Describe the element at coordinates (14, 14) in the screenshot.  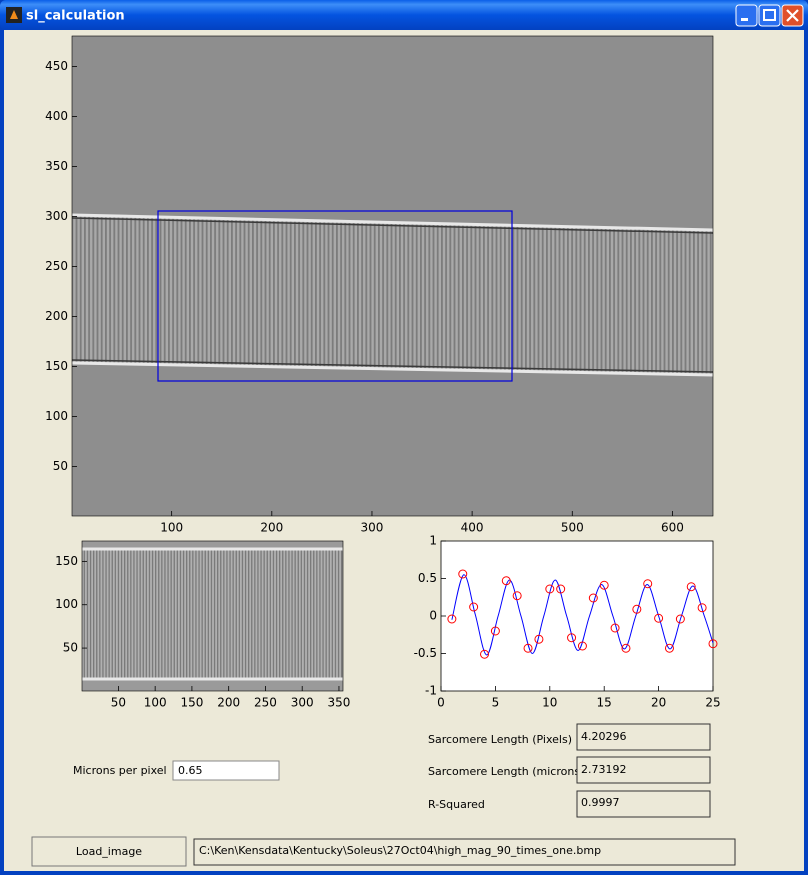
I see `app-icon-glyph` at that location.